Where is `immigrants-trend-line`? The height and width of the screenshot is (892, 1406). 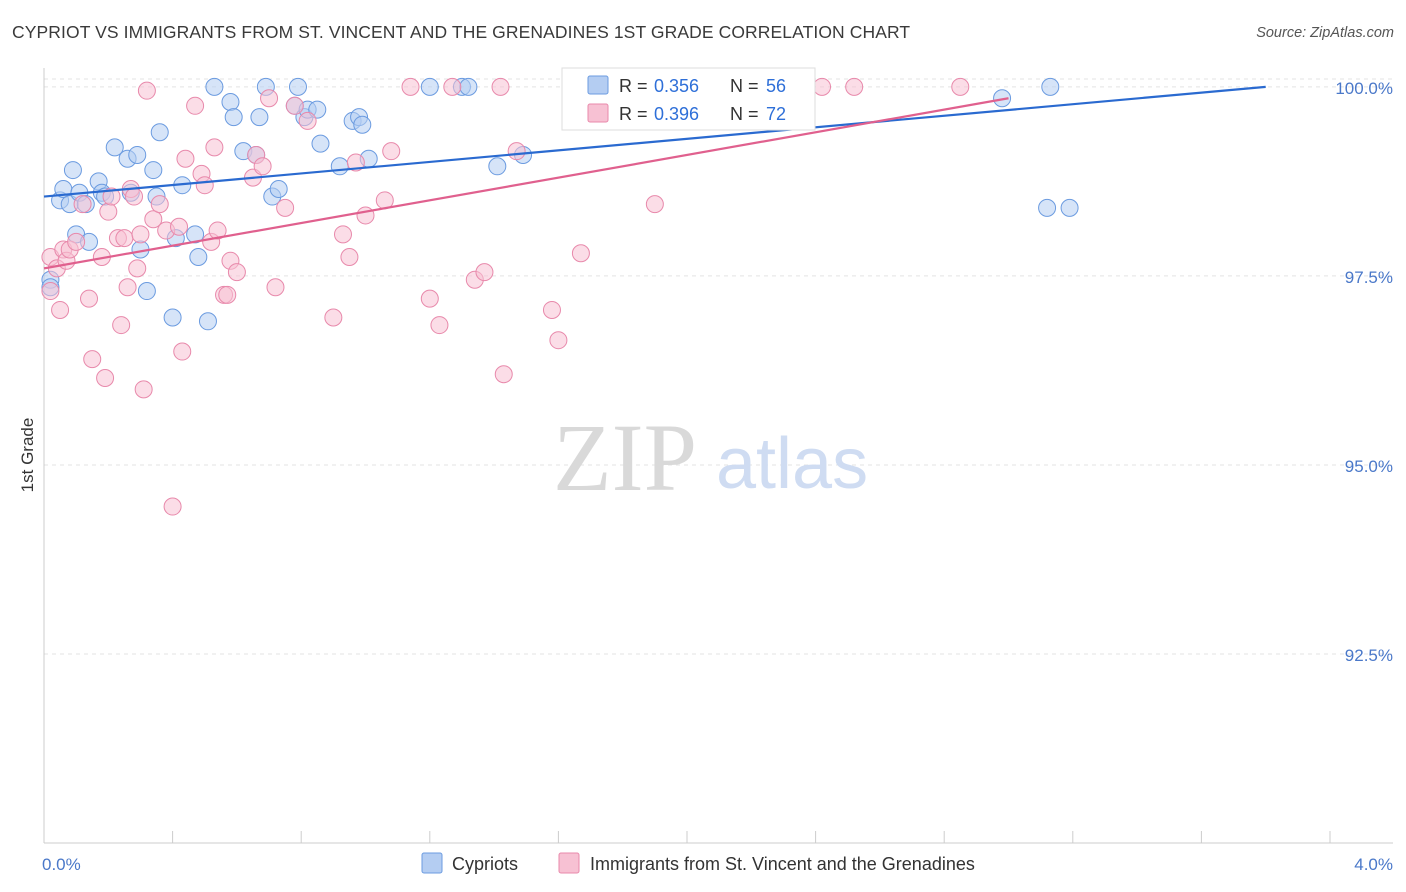 immigrants-trend-line is located at coordinates (526, 183).